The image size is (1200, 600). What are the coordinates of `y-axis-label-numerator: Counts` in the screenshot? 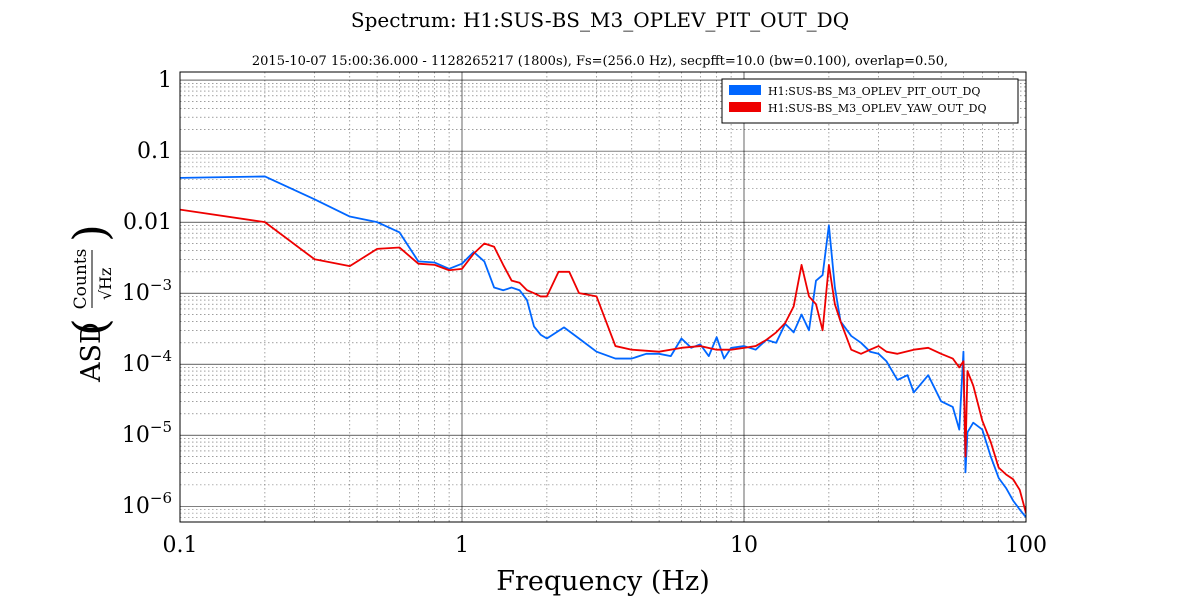 It's located at (81, 279).